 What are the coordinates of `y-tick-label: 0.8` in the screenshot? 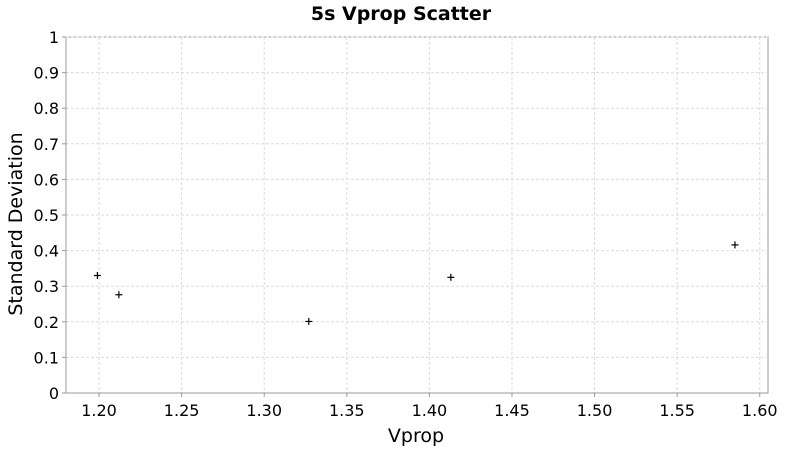 It's located at (46, 108).